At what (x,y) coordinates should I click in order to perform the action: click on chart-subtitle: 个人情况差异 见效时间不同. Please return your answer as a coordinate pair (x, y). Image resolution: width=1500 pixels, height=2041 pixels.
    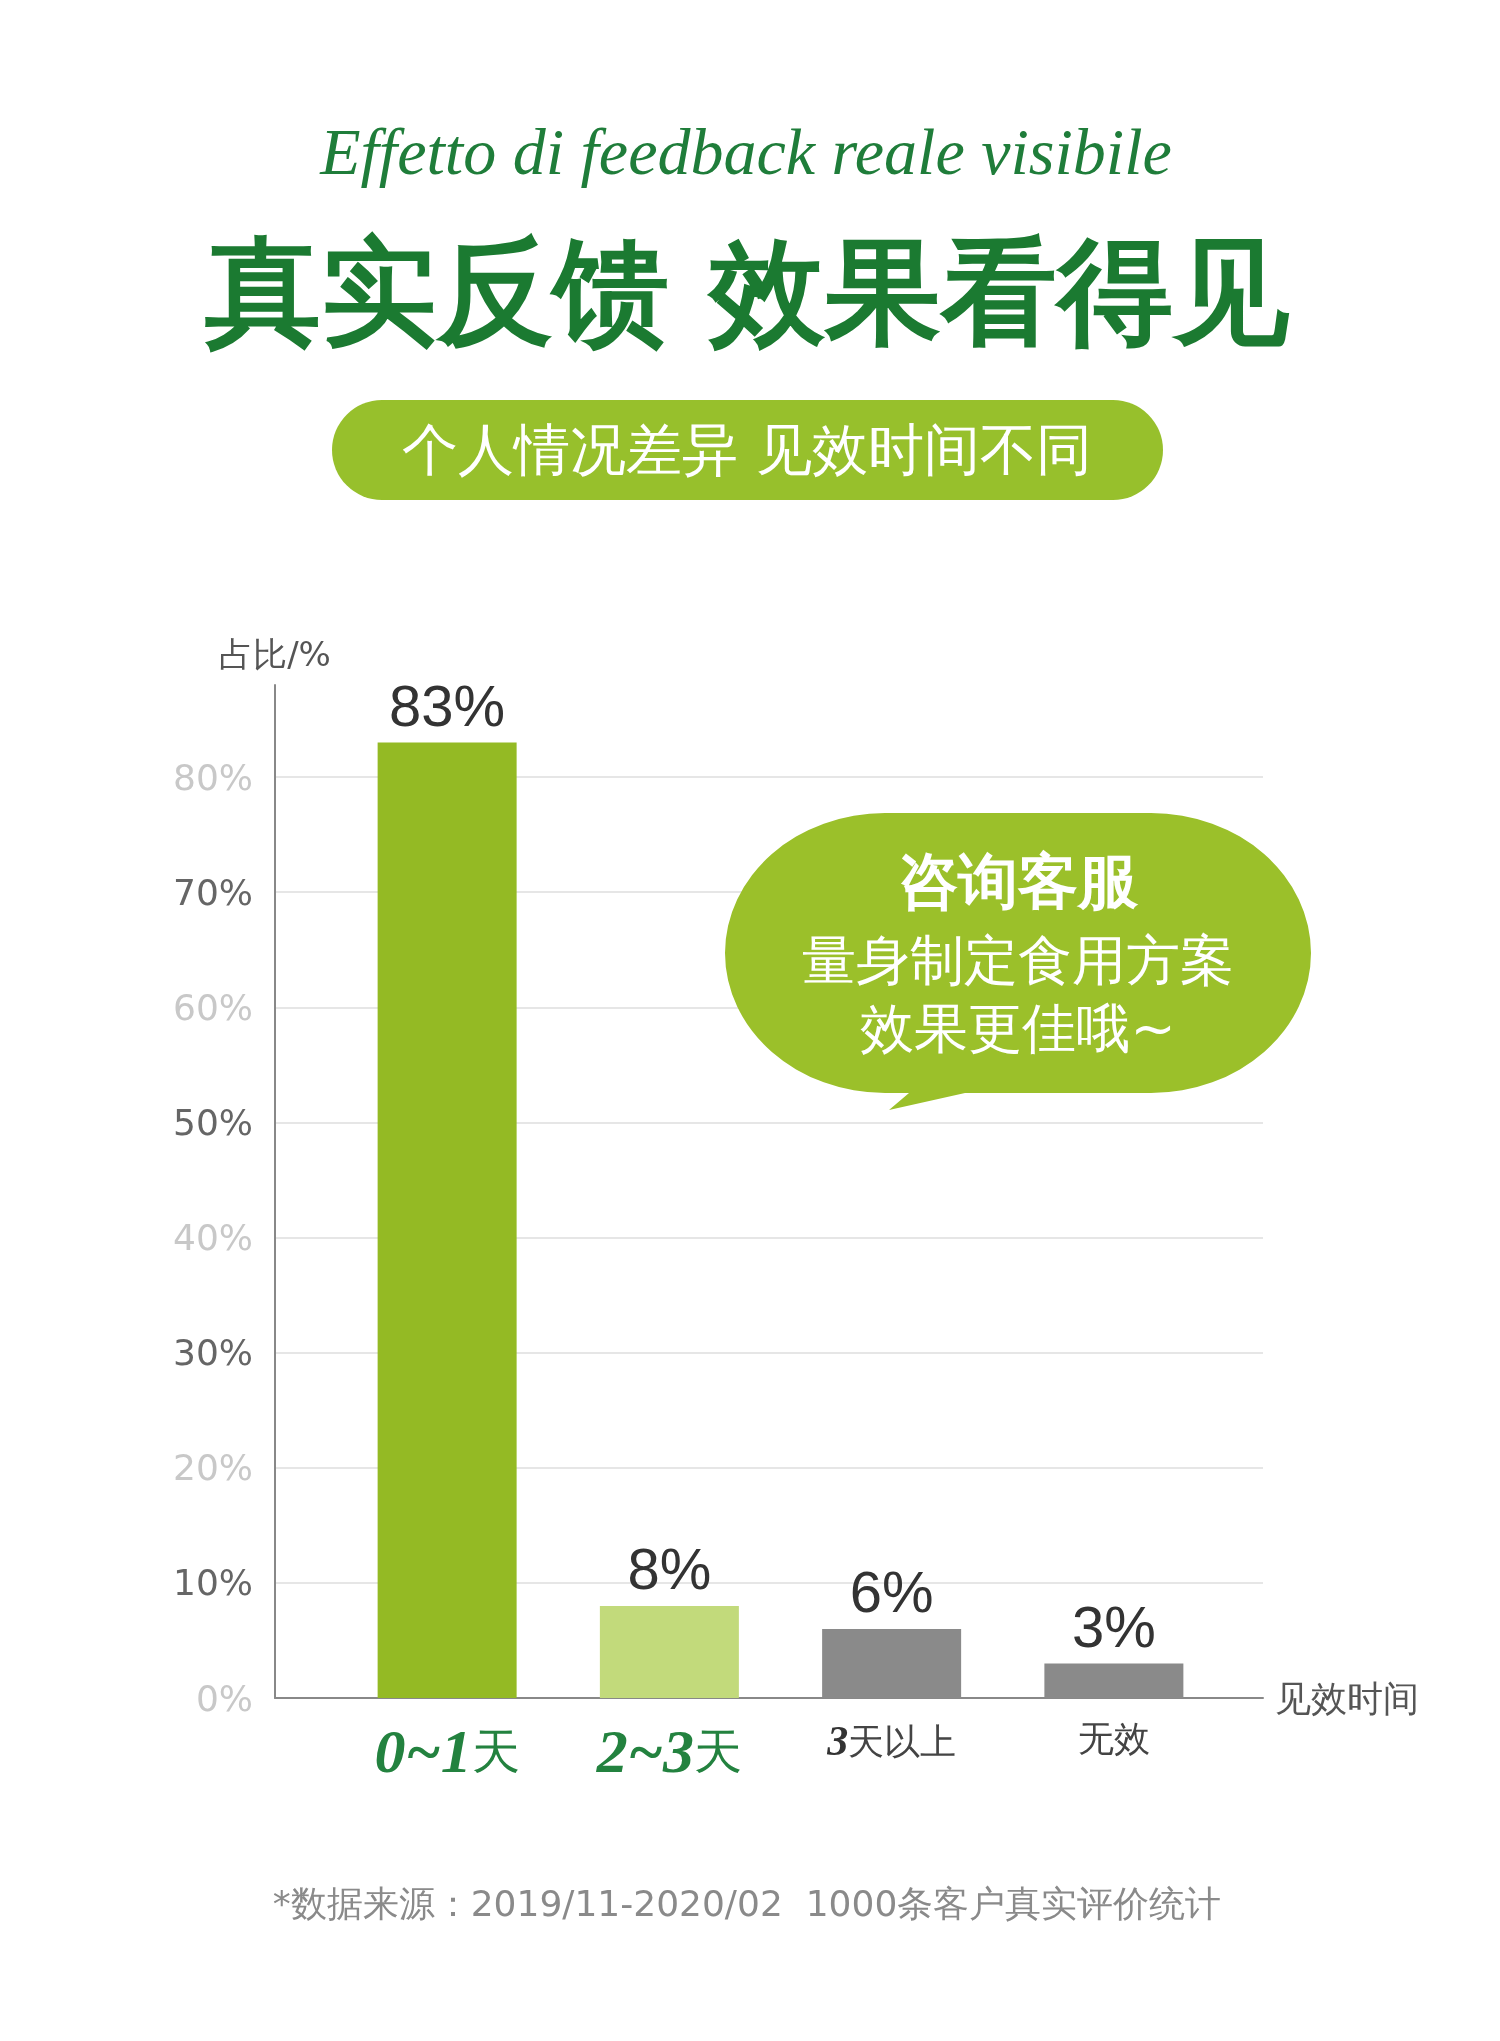
    Looking at the image, I should click on (747, 449).